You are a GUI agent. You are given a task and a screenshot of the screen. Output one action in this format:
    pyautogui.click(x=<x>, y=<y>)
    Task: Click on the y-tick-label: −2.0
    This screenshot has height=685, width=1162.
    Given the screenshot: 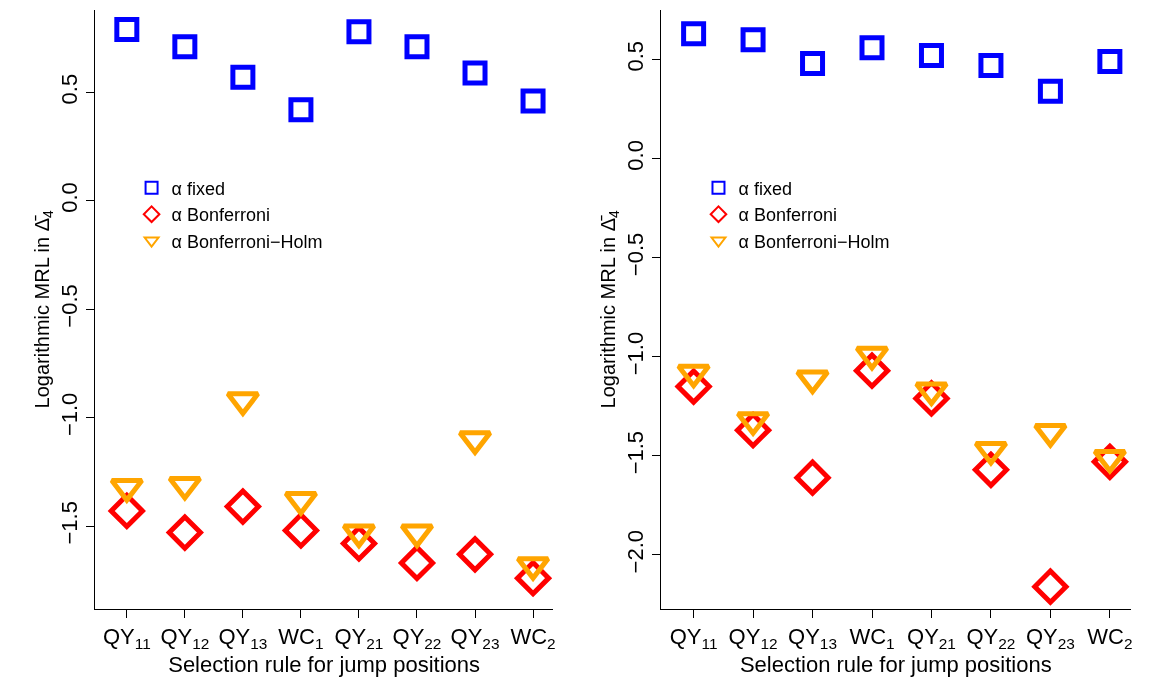 What is the action you would take?
    pyautogui.click(x=636, y=551)
    